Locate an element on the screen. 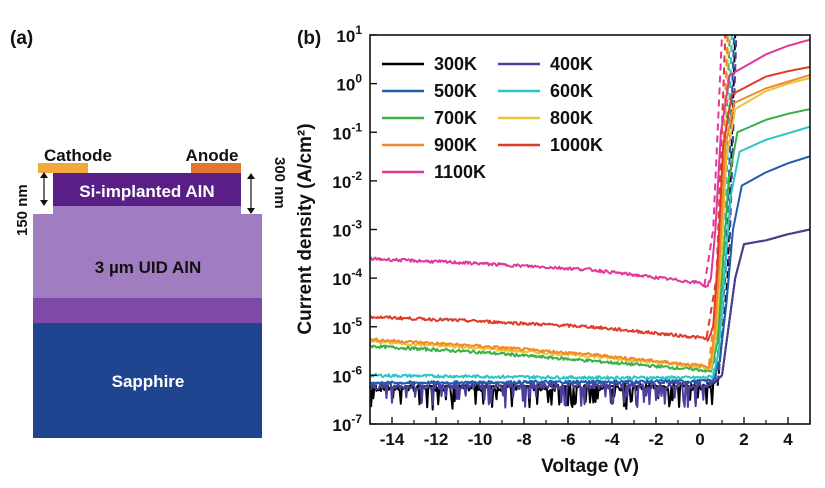 The width and height of the screenshot is (825, 488). x-tick-label: -14 is located at coordinates (392, 439).